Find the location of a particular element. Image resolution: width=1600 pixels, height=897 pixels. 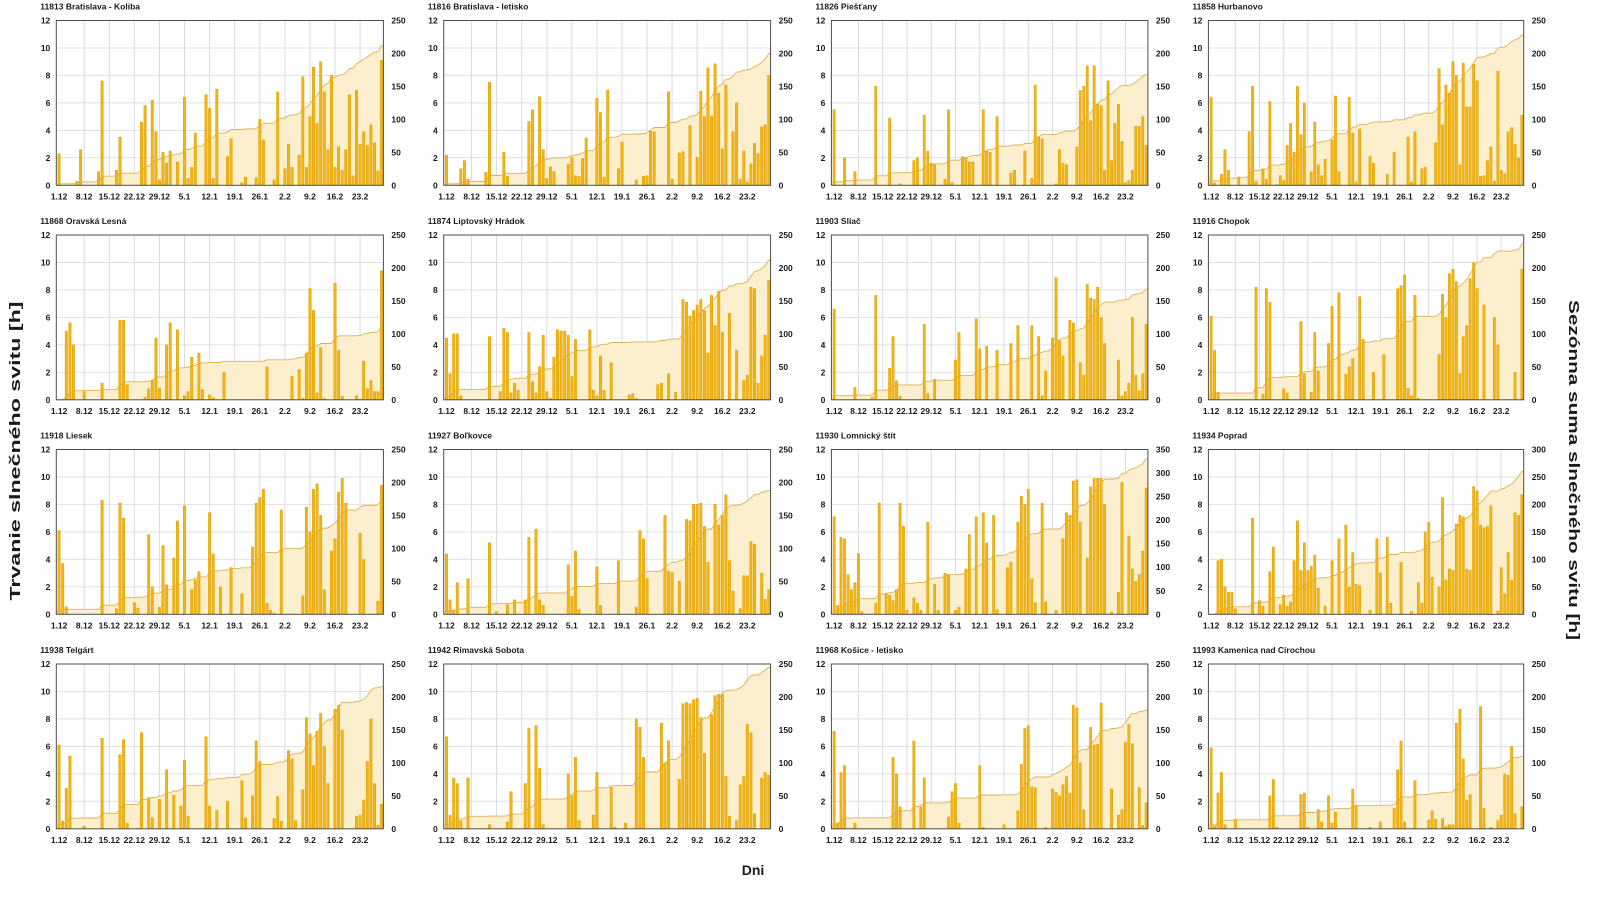

svg-text: 22.12 is located at coordinates (522, 411).